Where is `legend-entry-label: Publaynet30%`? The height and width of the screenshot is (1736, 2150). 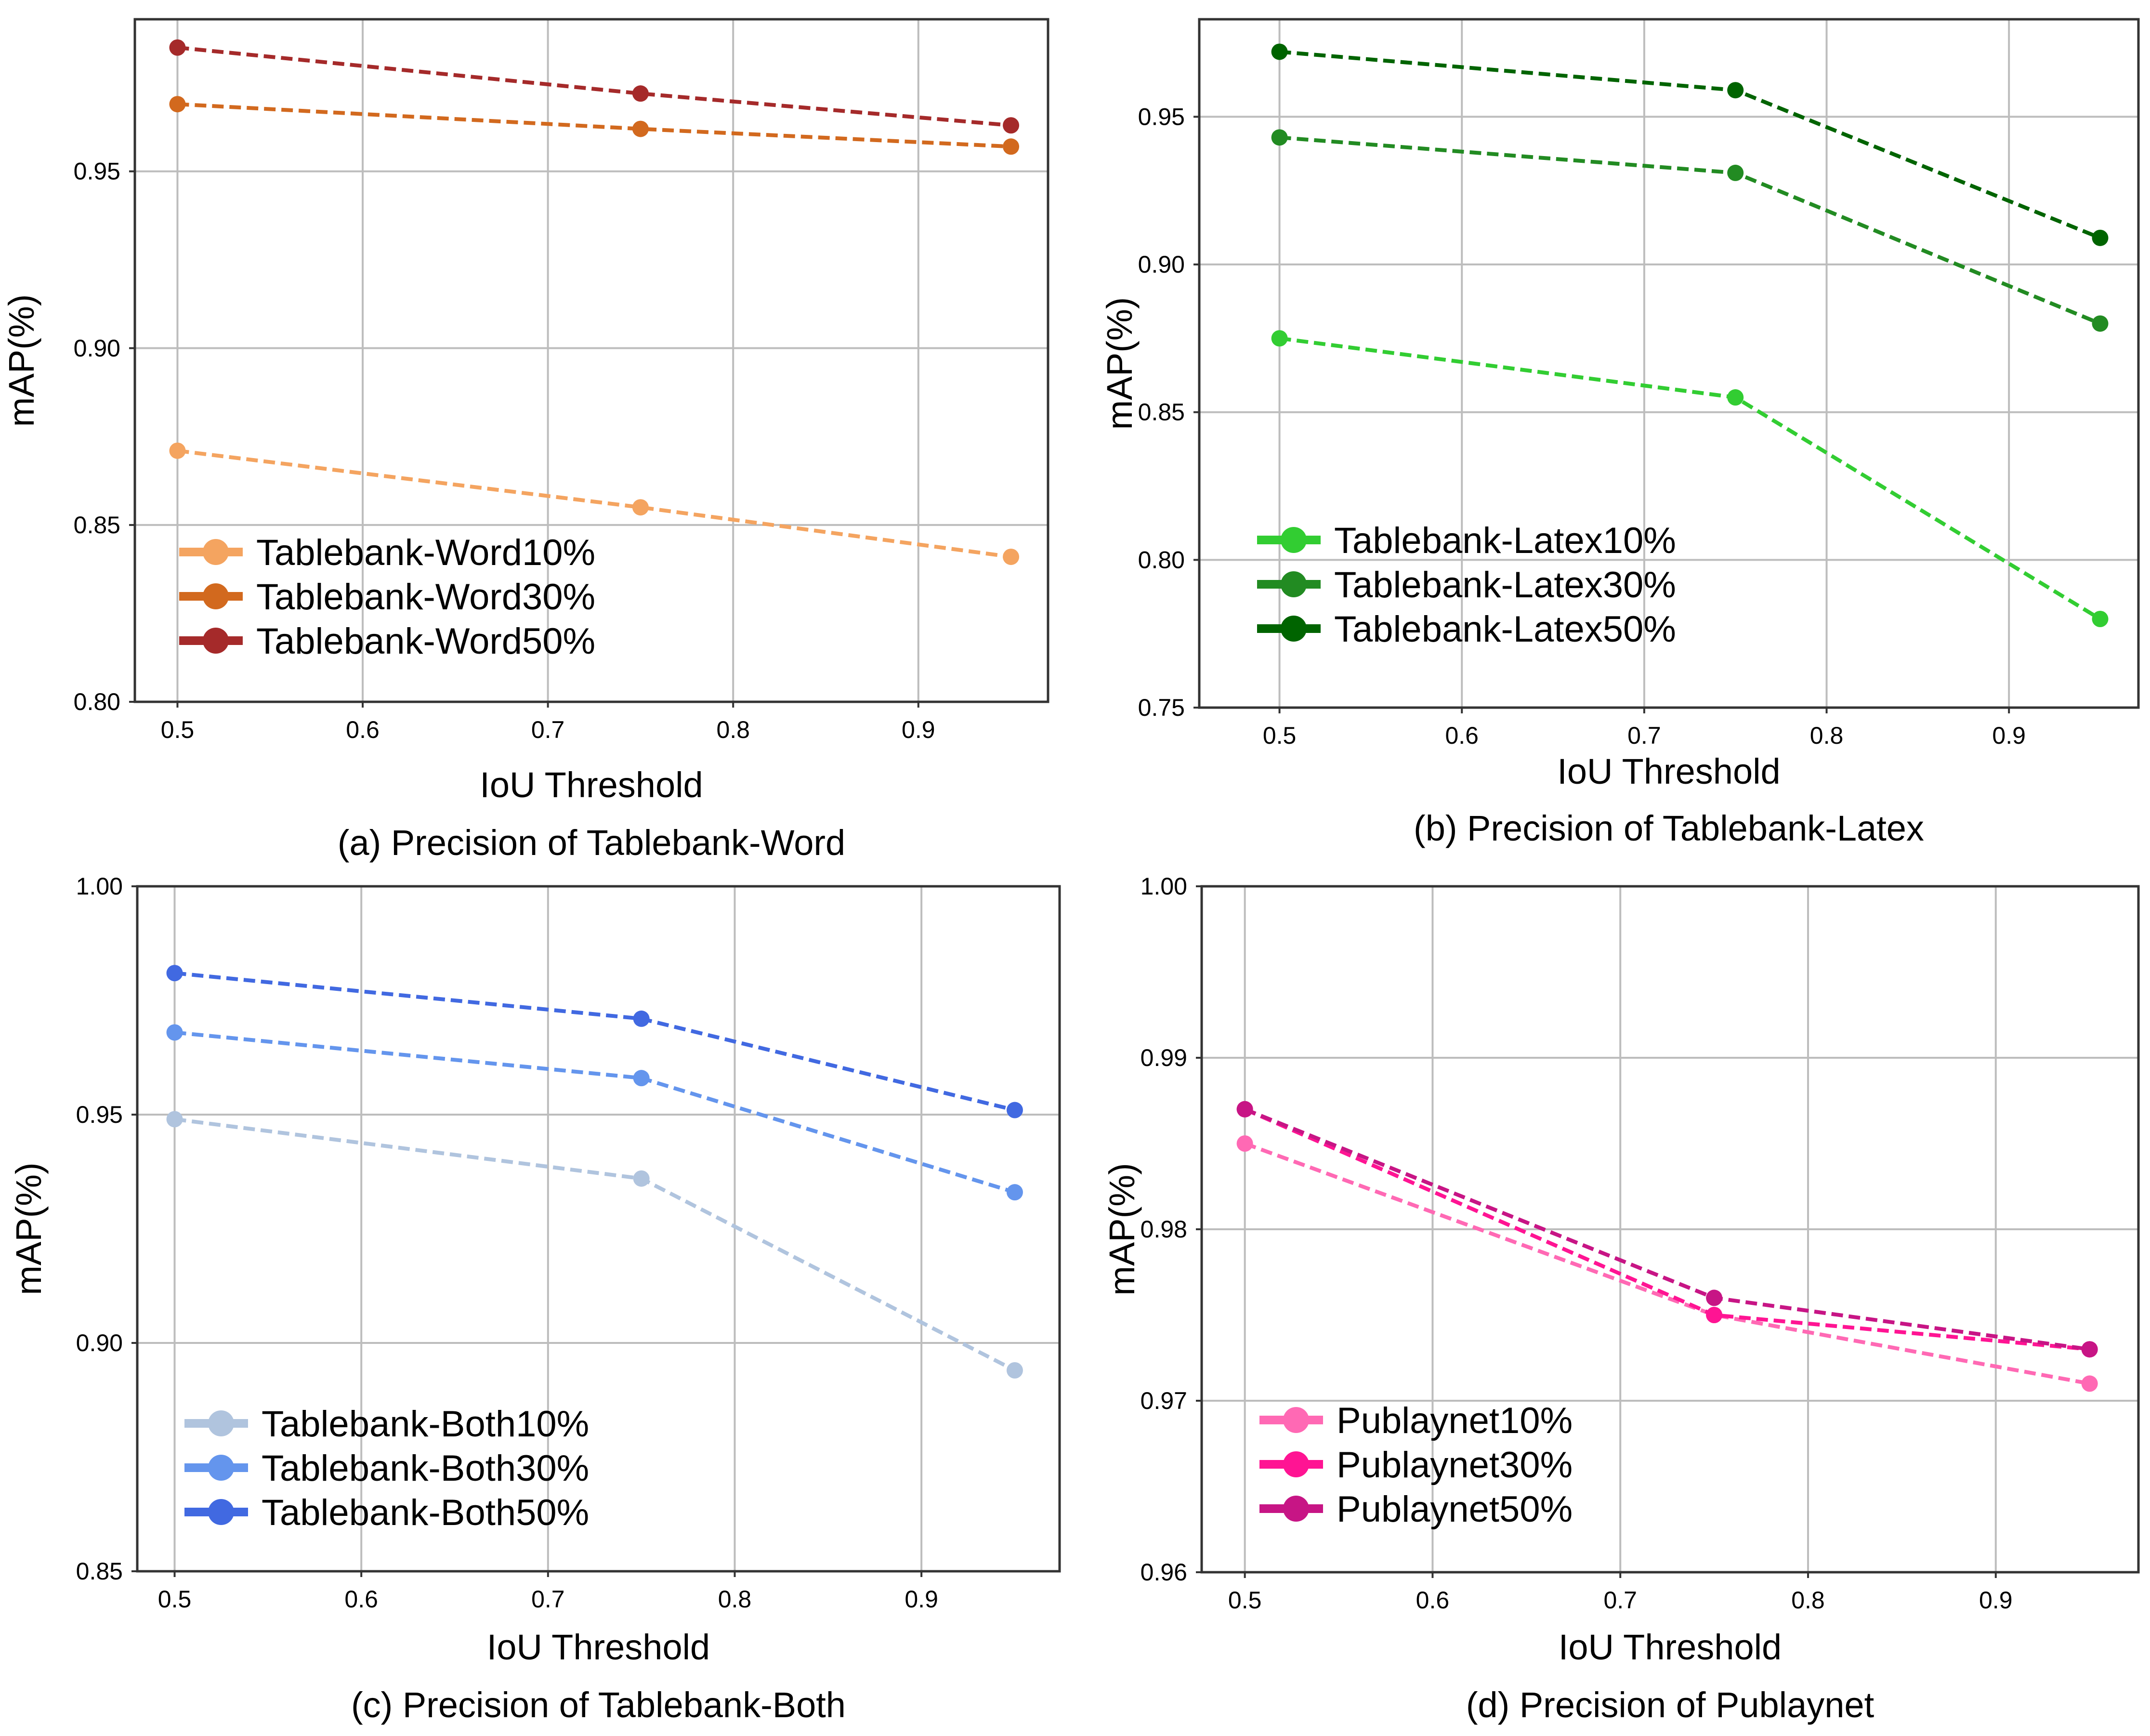
legend-entry-label: Publaynet30% is located at coordinates (1455, 1465).